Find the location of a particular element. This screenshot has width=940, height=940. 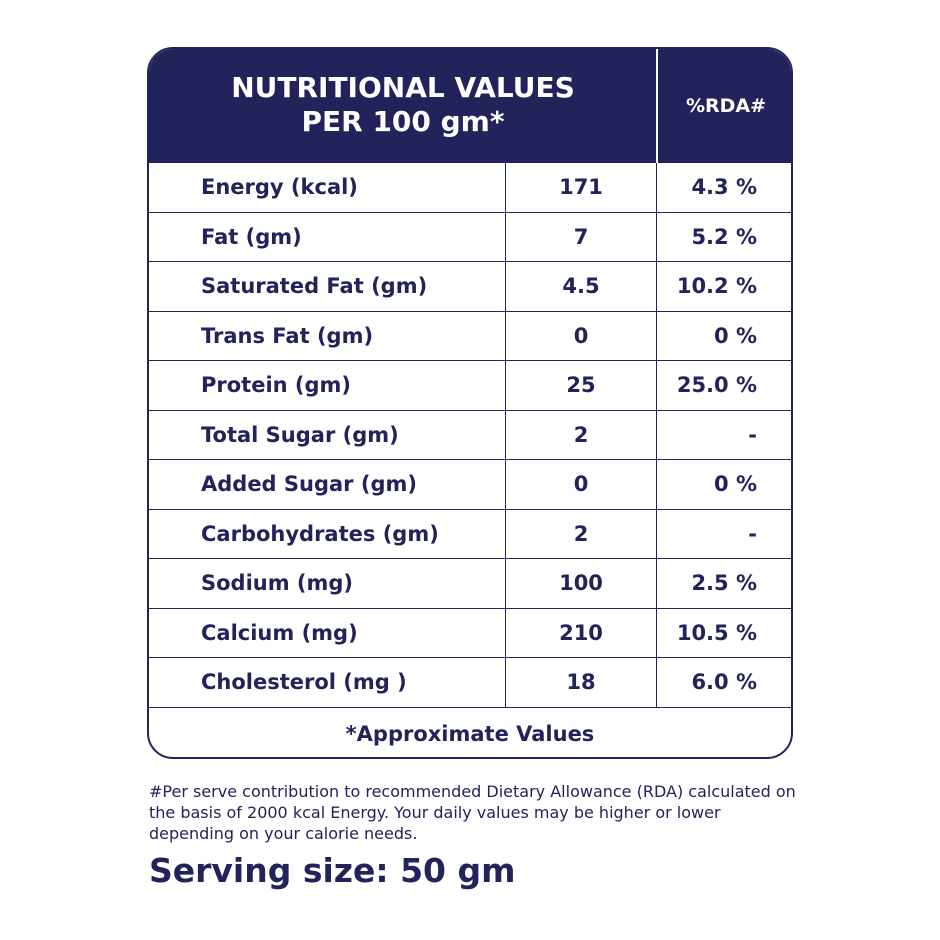

header-divider is located at coordinates (657, 106).